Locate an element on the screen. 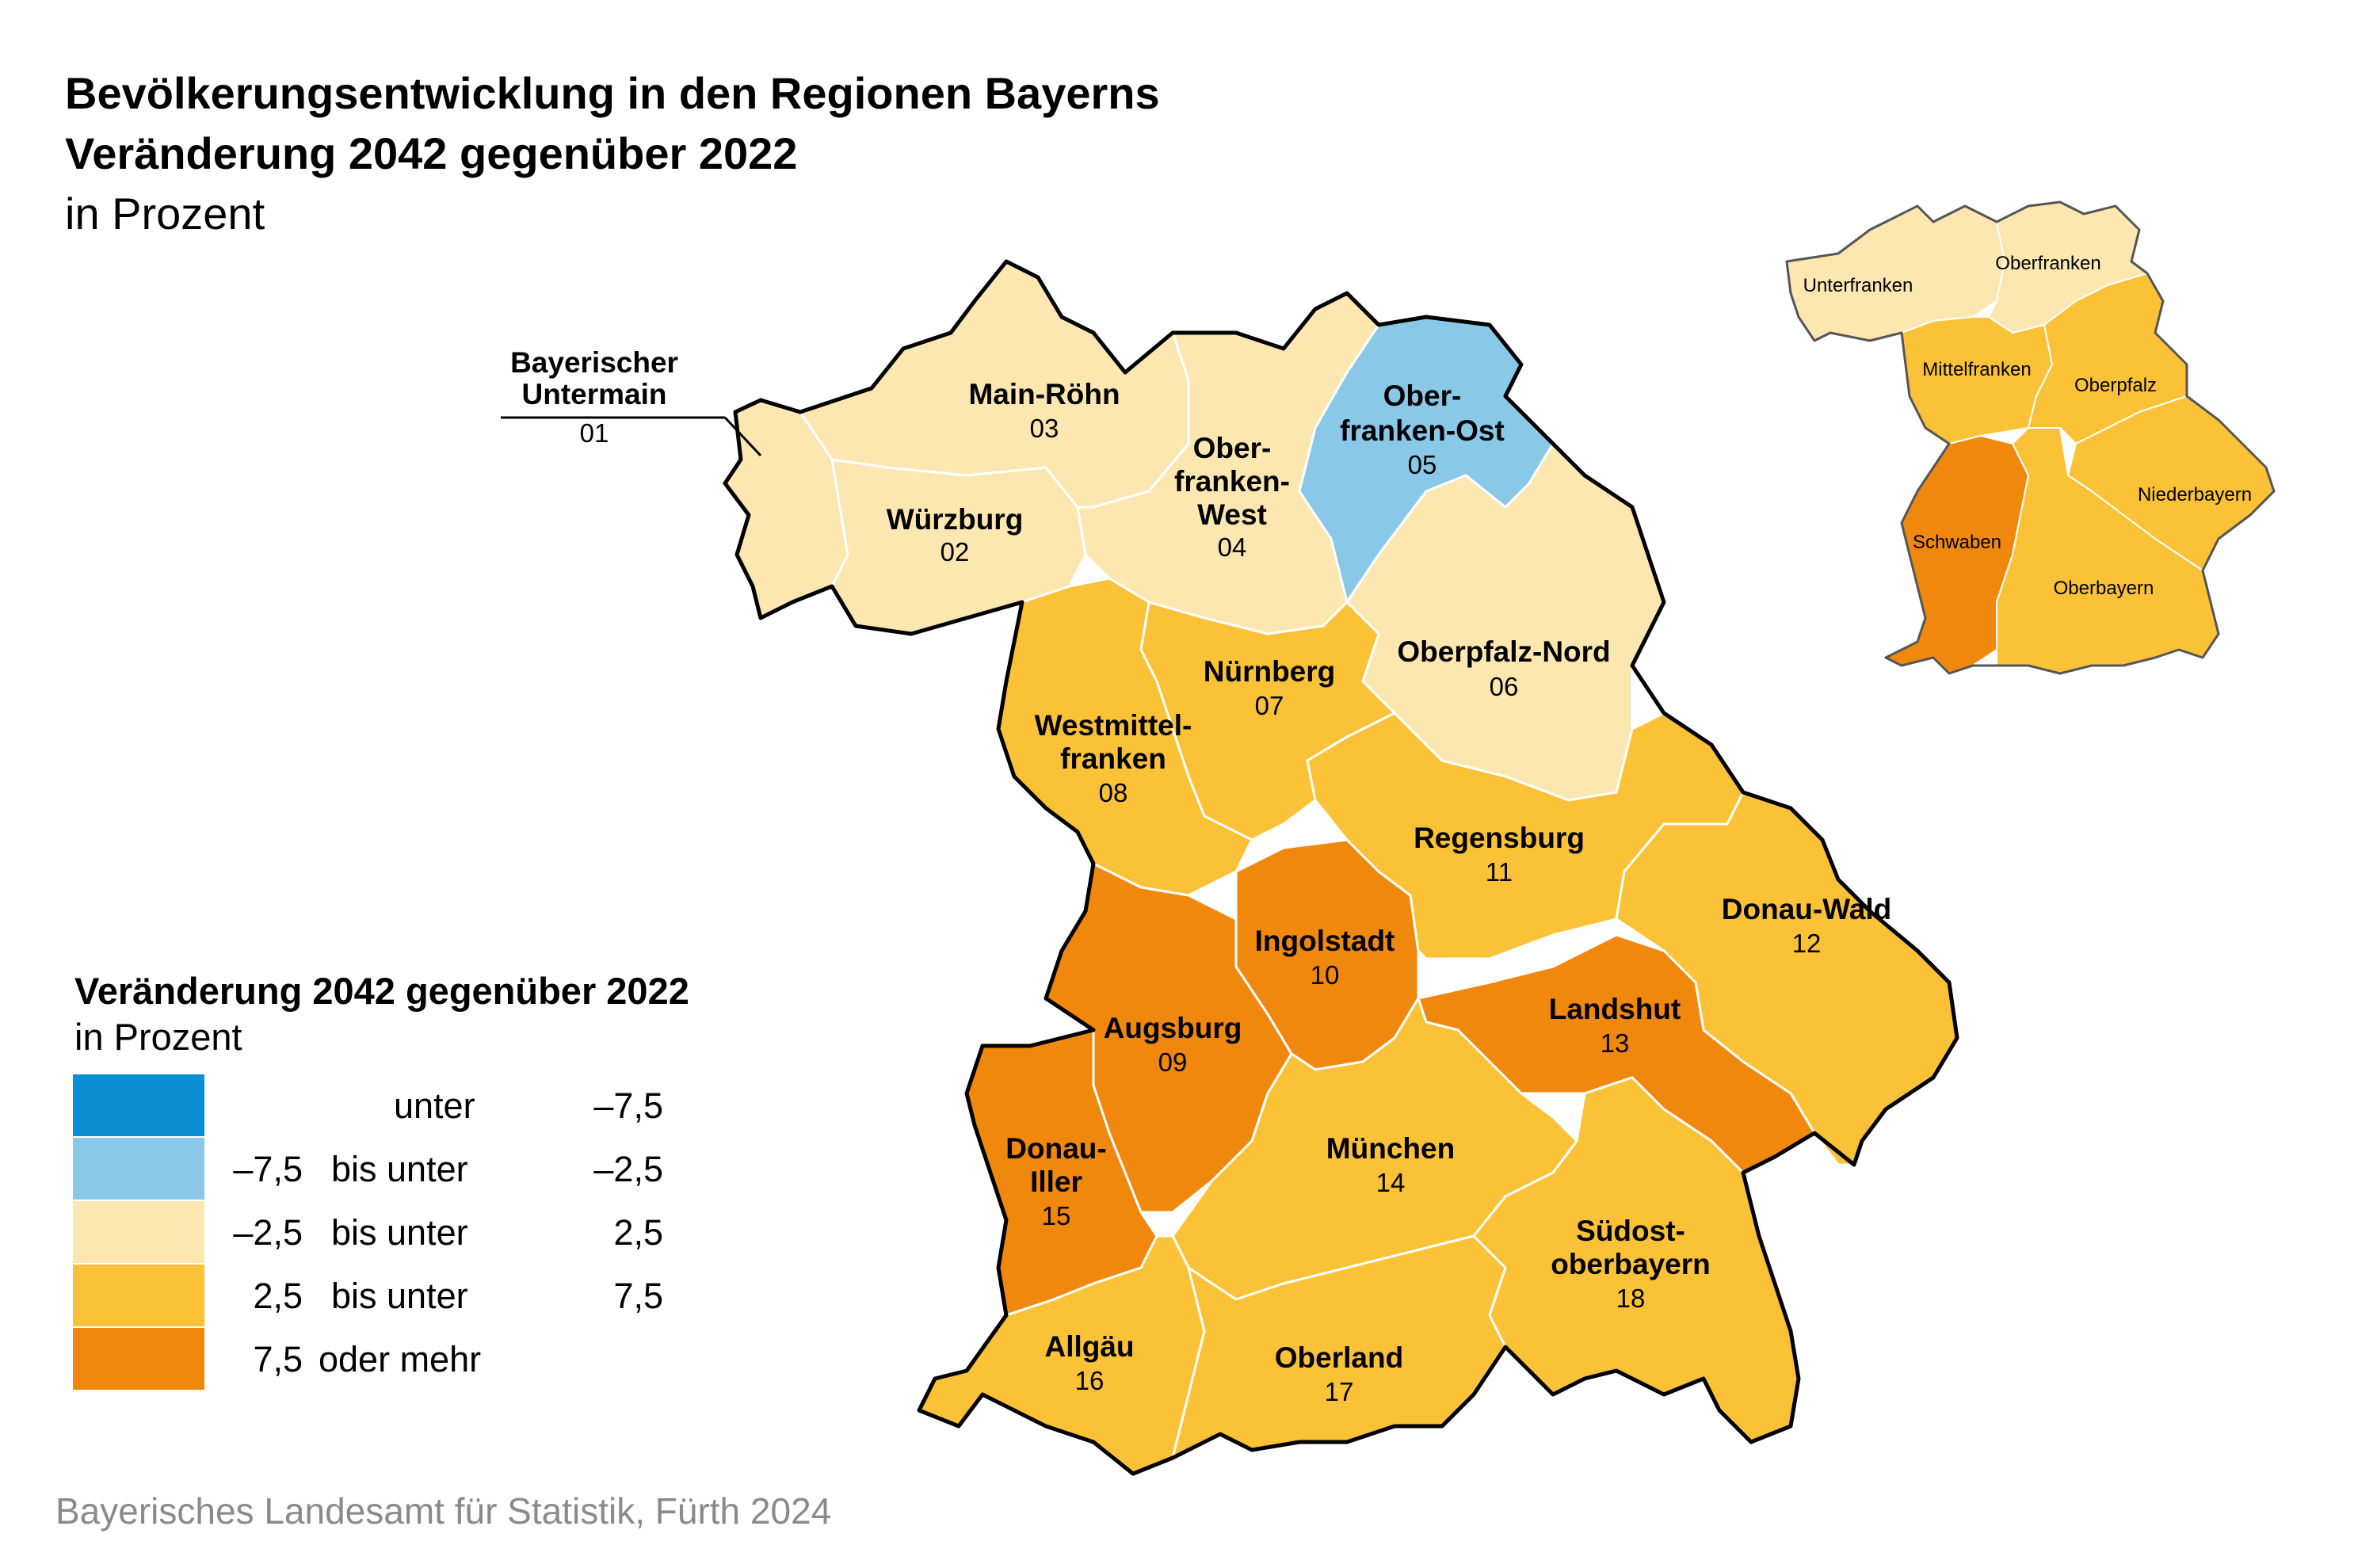 This screenshot has width=2377, height=1568. legend-to: –2,5 is located at coordinates (628, 1169).